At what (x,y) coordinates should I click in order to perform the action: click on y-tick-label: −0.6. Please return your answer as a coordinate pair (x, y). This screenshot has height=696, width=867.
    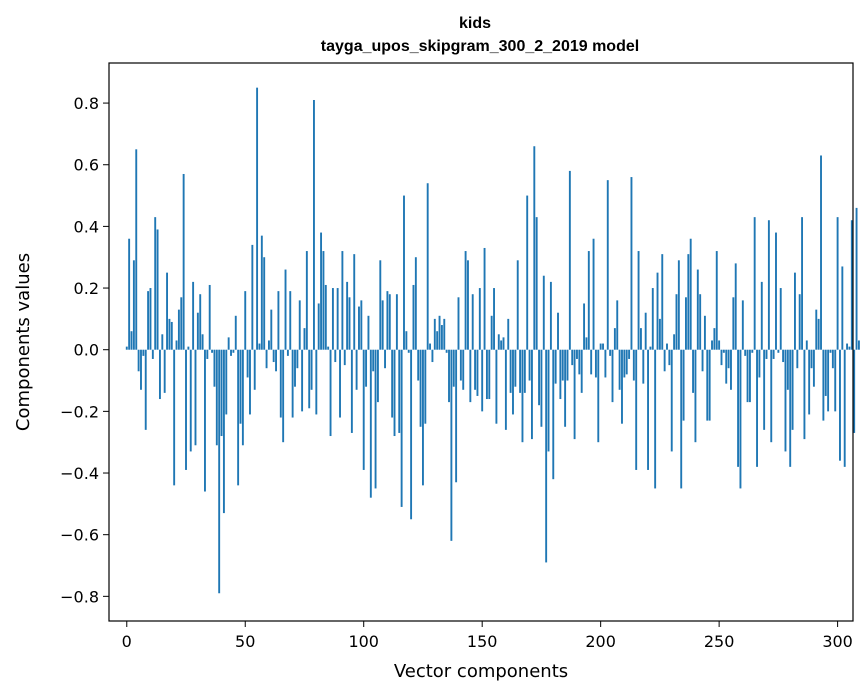
    Looking at the image, I should click on (79, 535).